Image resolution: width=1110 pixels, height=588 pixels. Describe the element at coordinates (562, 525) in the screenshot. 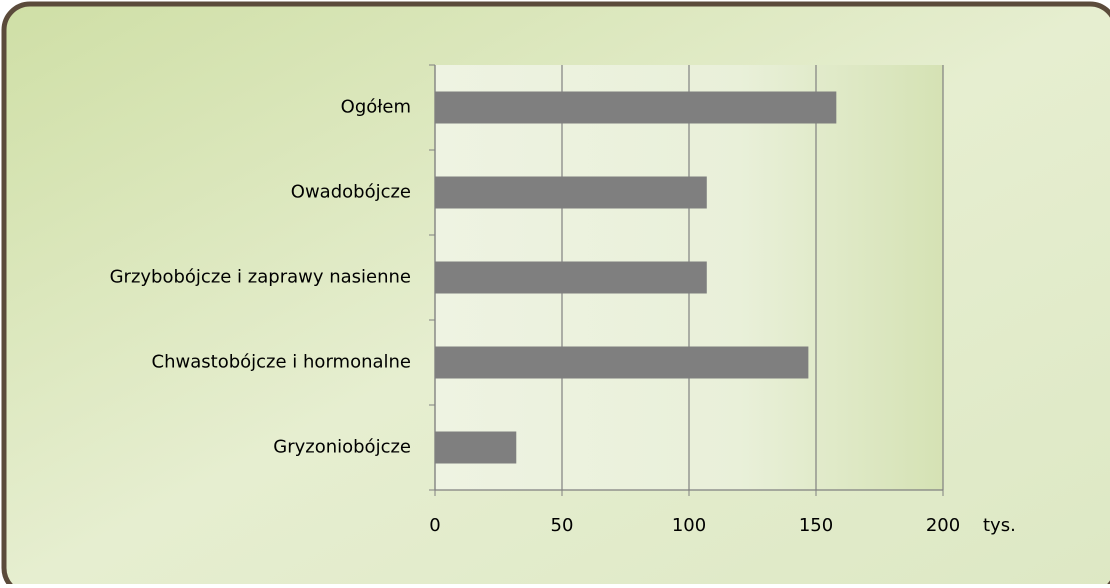

I see `x-tick-label: 50` at that location.